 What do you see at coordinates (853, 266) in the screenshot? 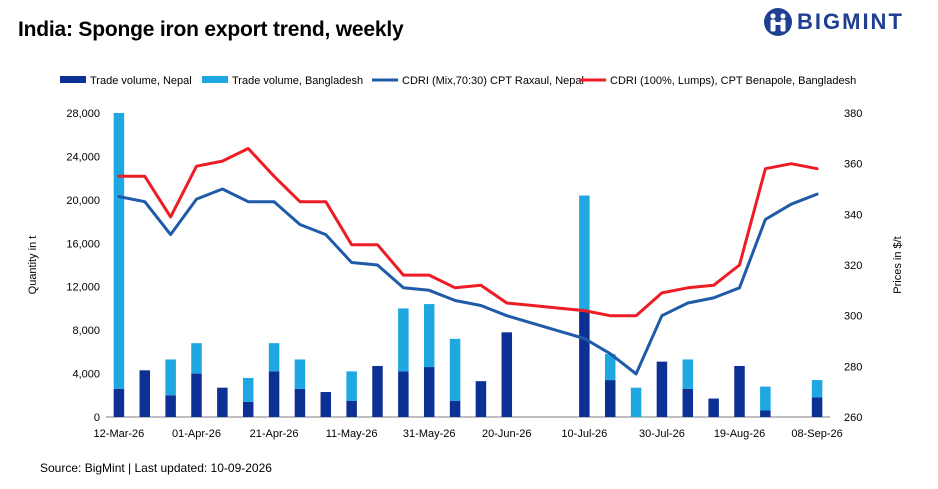
I see `y2-tick-label: 320` at bounding box center [853, 266].